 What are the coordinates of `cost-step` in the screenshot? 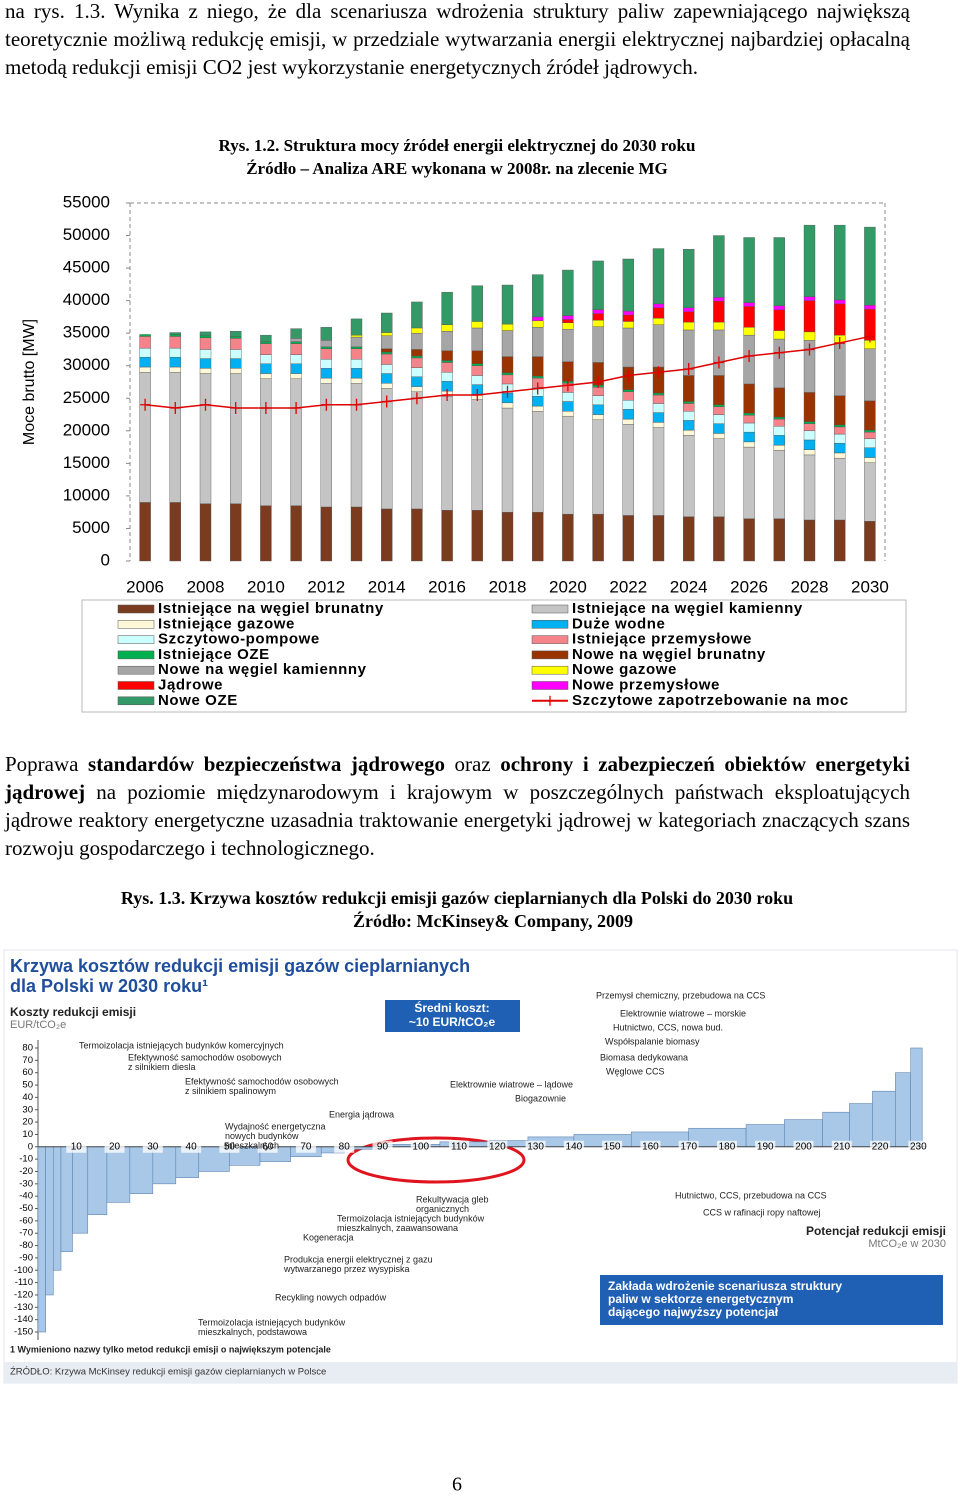 It's located at (141, 1170).